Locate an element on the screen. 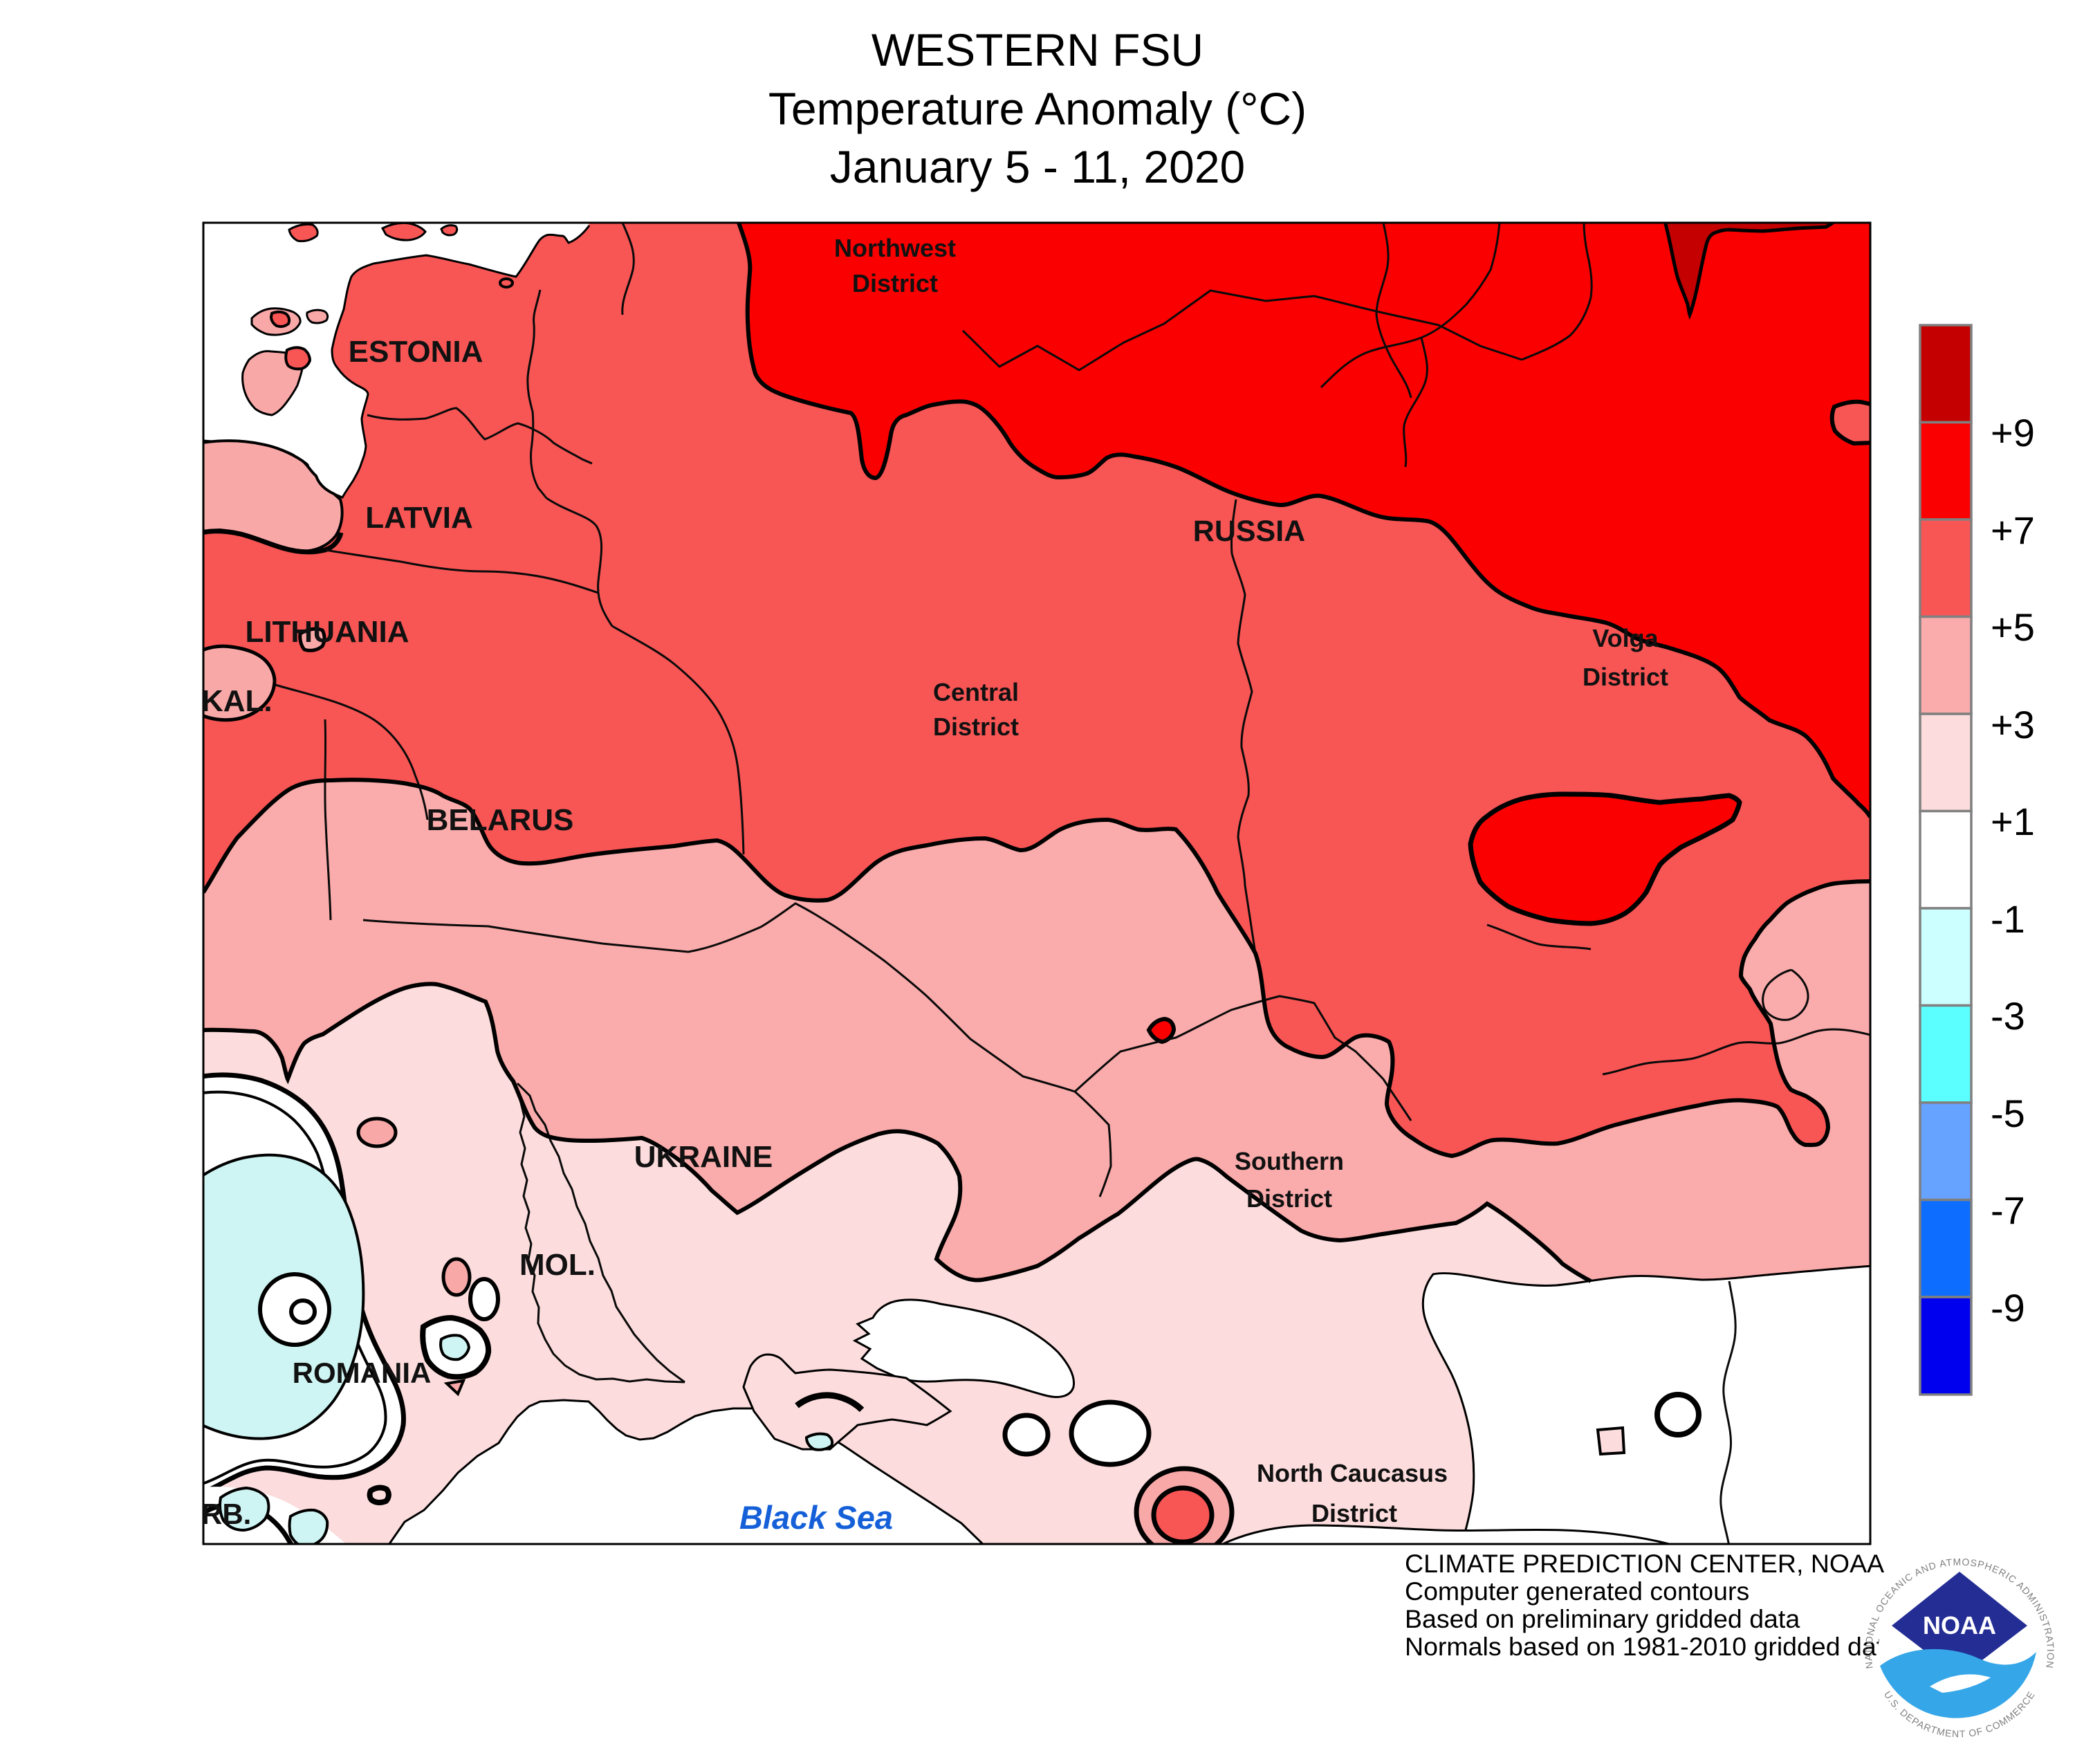 The width and height of the screenshot is (2075, 1764). svg-text: RB. is located at coordinates (226, 1514).